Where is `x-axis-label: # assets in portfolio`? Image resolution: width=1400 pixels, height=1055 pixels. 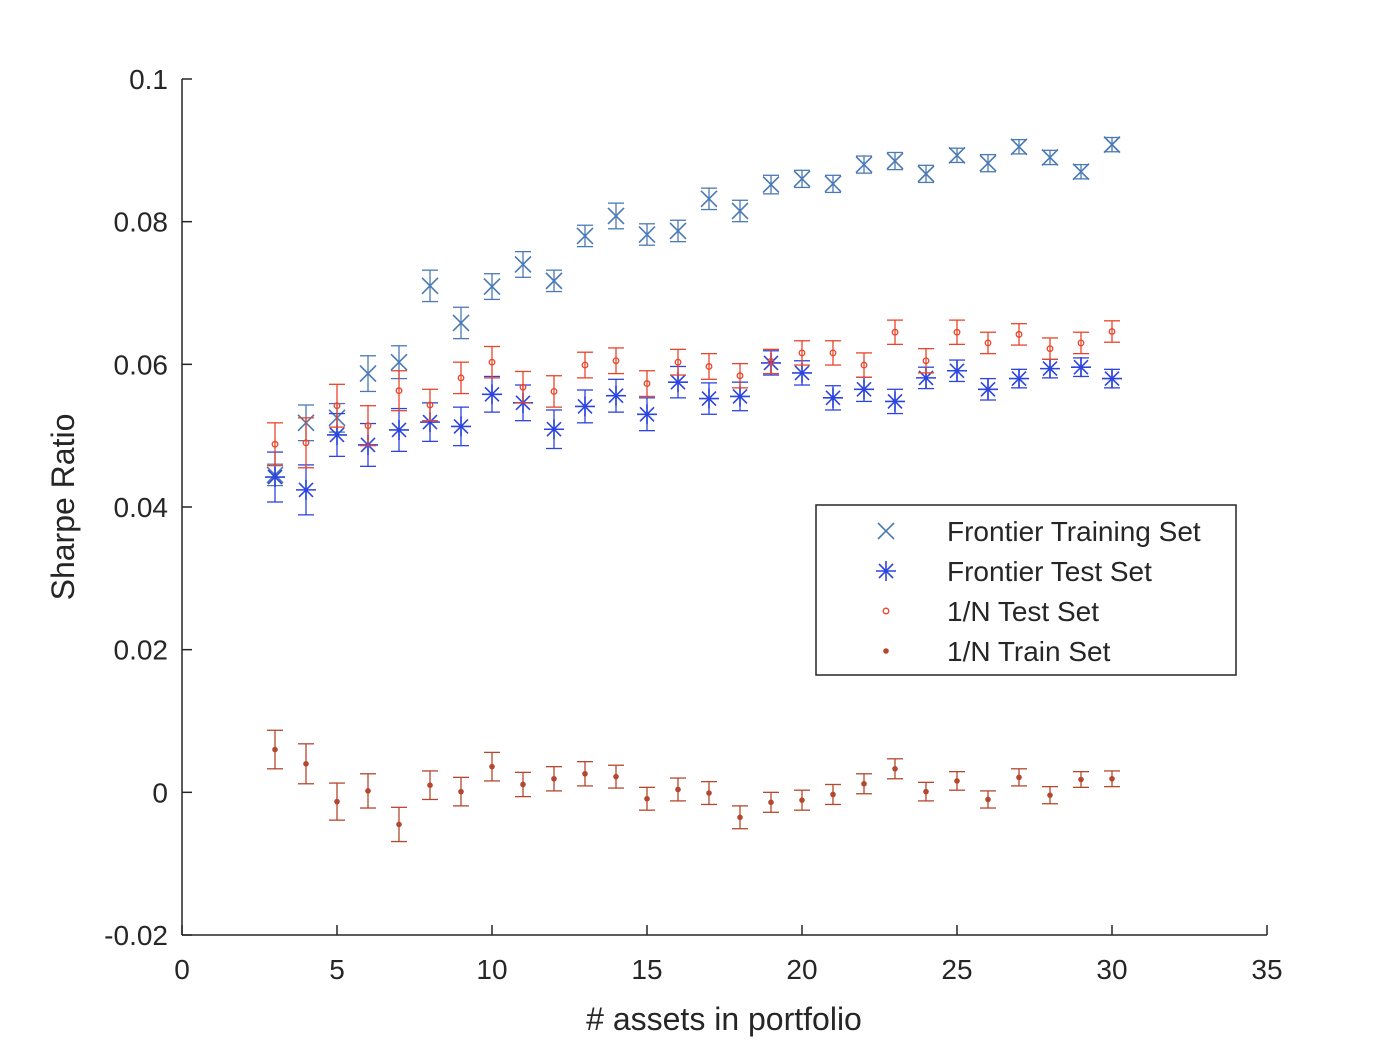
x-axis-label: # assets in portfolio is located at coordinates (724, 1019).